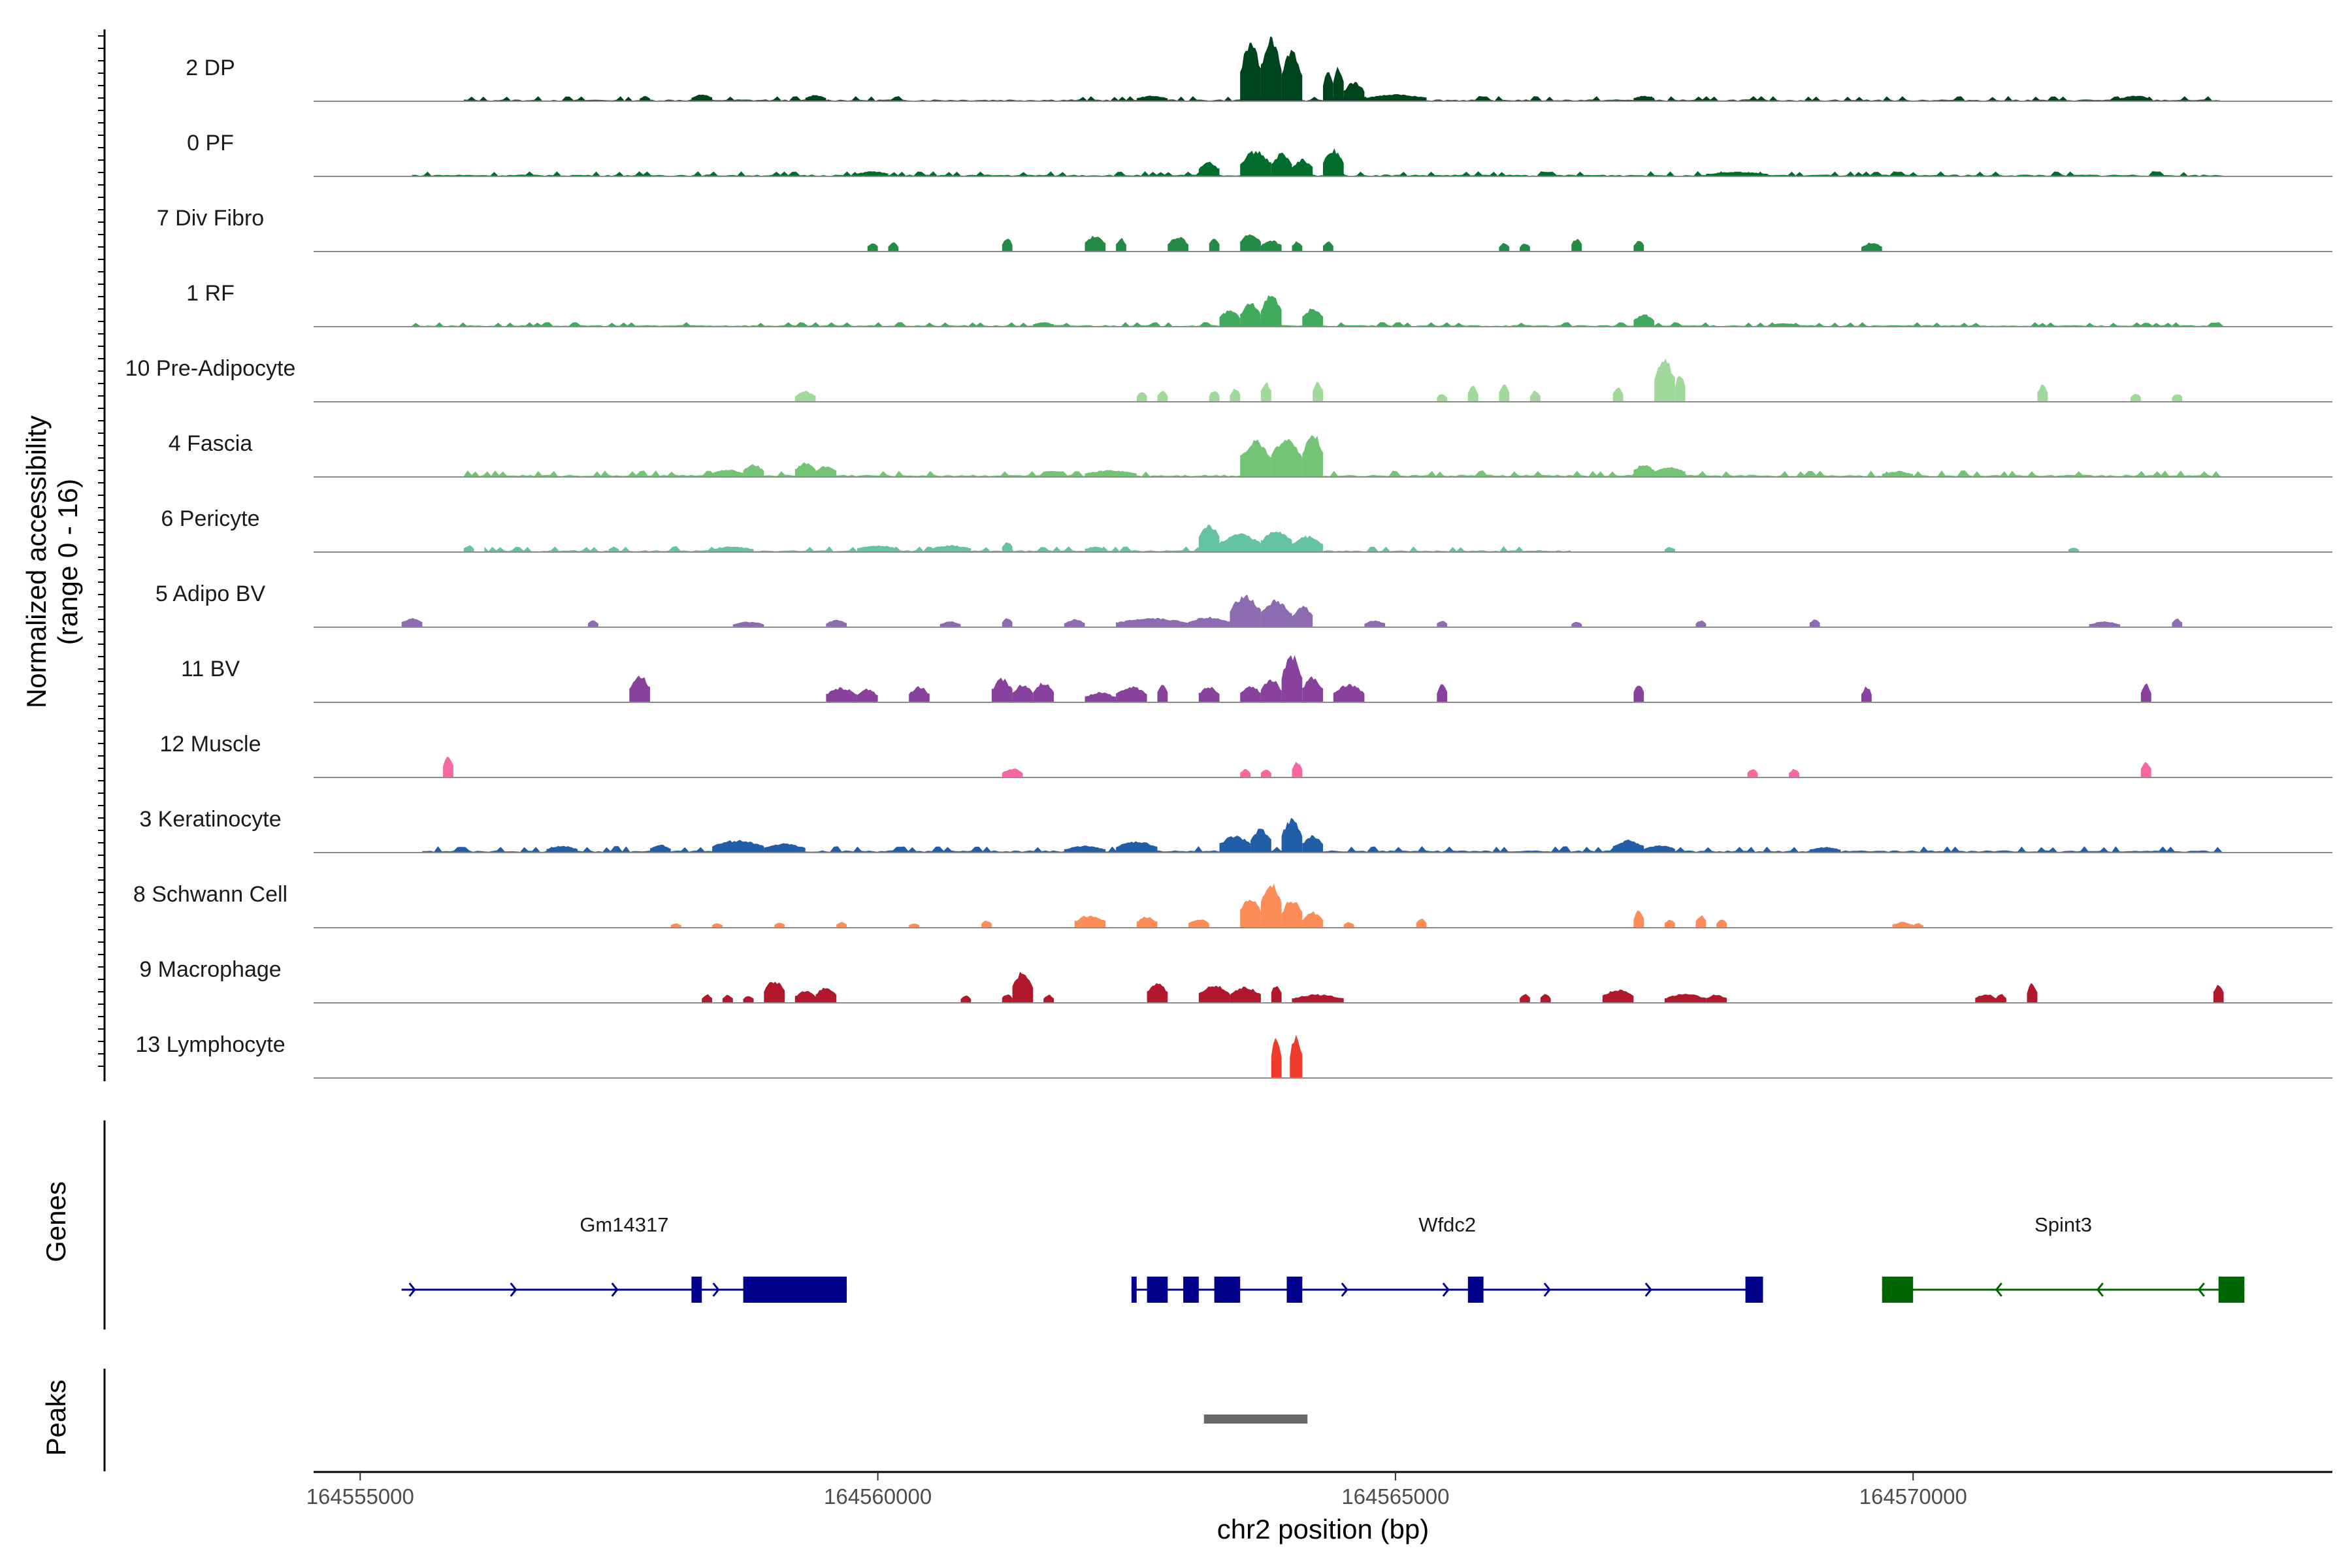 This screenshot has height=1568, width=2352. What do you see at coordinates (2063, 1258) in the screenshot?
I see `gene-spint3: Spint3` at bounding box center [2063, 1258].